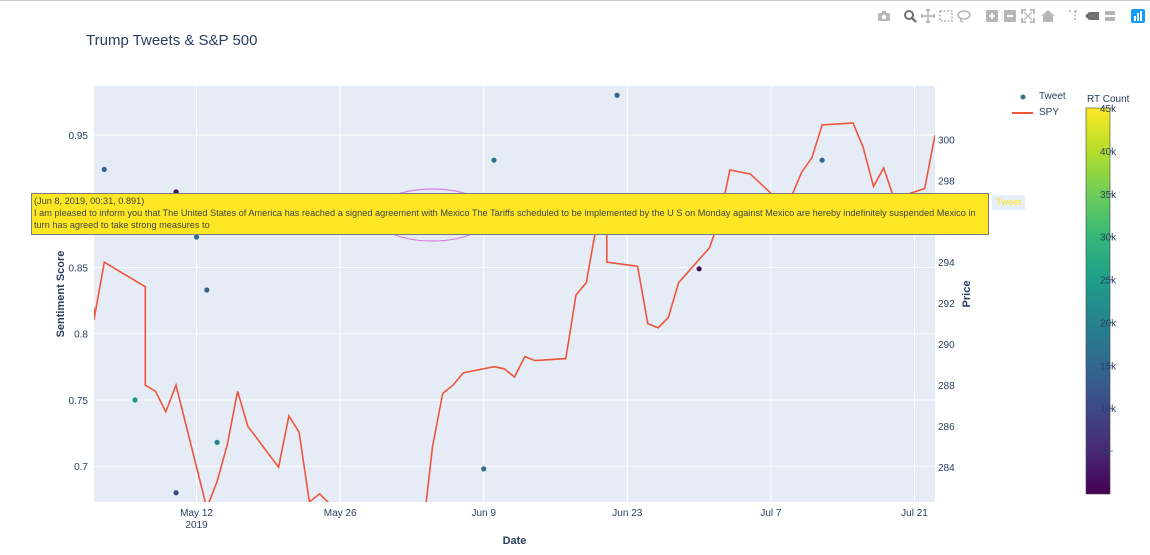 This screenshot has width=1150, height=555. What do you see at coordinates (61, 294) in the screenshot?
I see `y-left-axis-title: Sentiment Score` at bounding box center [61, 294].